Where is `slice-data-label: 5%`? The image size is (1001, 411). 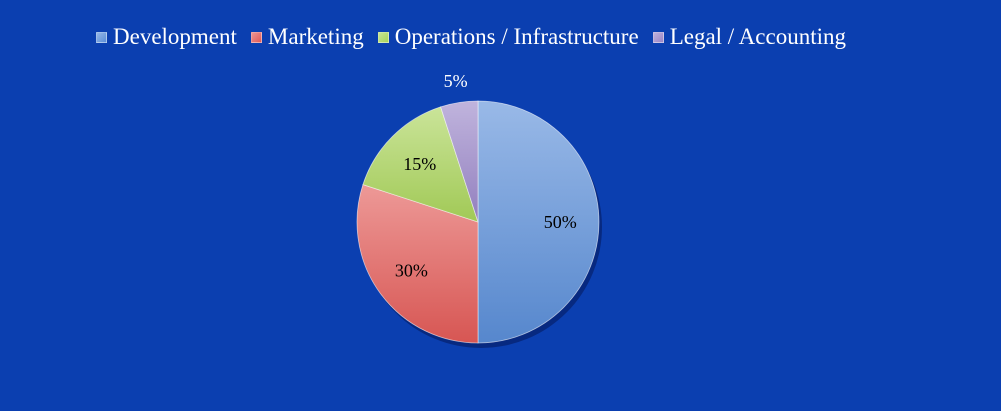
slice-data-label: 5% is located at coordinates (456, 81).